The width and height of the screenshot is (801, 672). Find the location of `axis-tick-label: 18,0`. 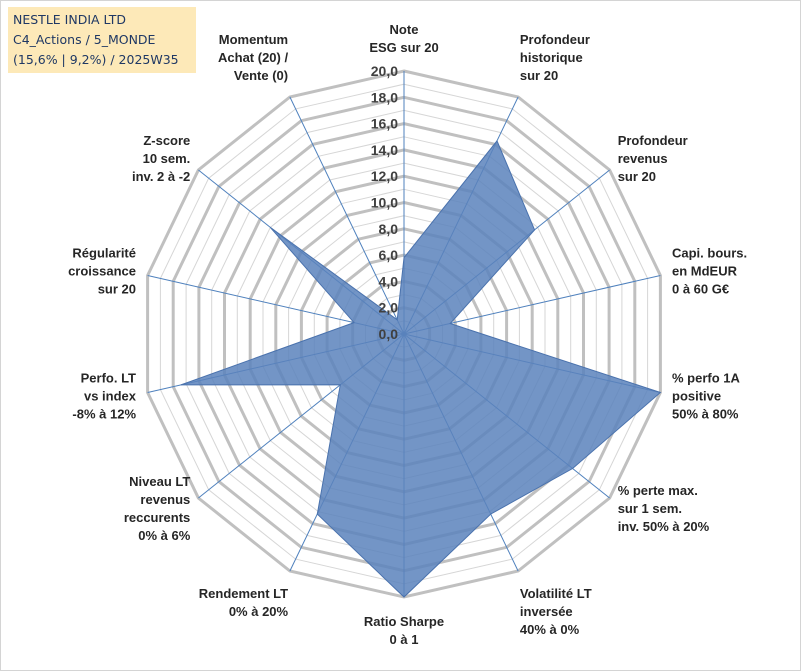

axis-tick-label: 18,0 is located at coordinates (384, 97).